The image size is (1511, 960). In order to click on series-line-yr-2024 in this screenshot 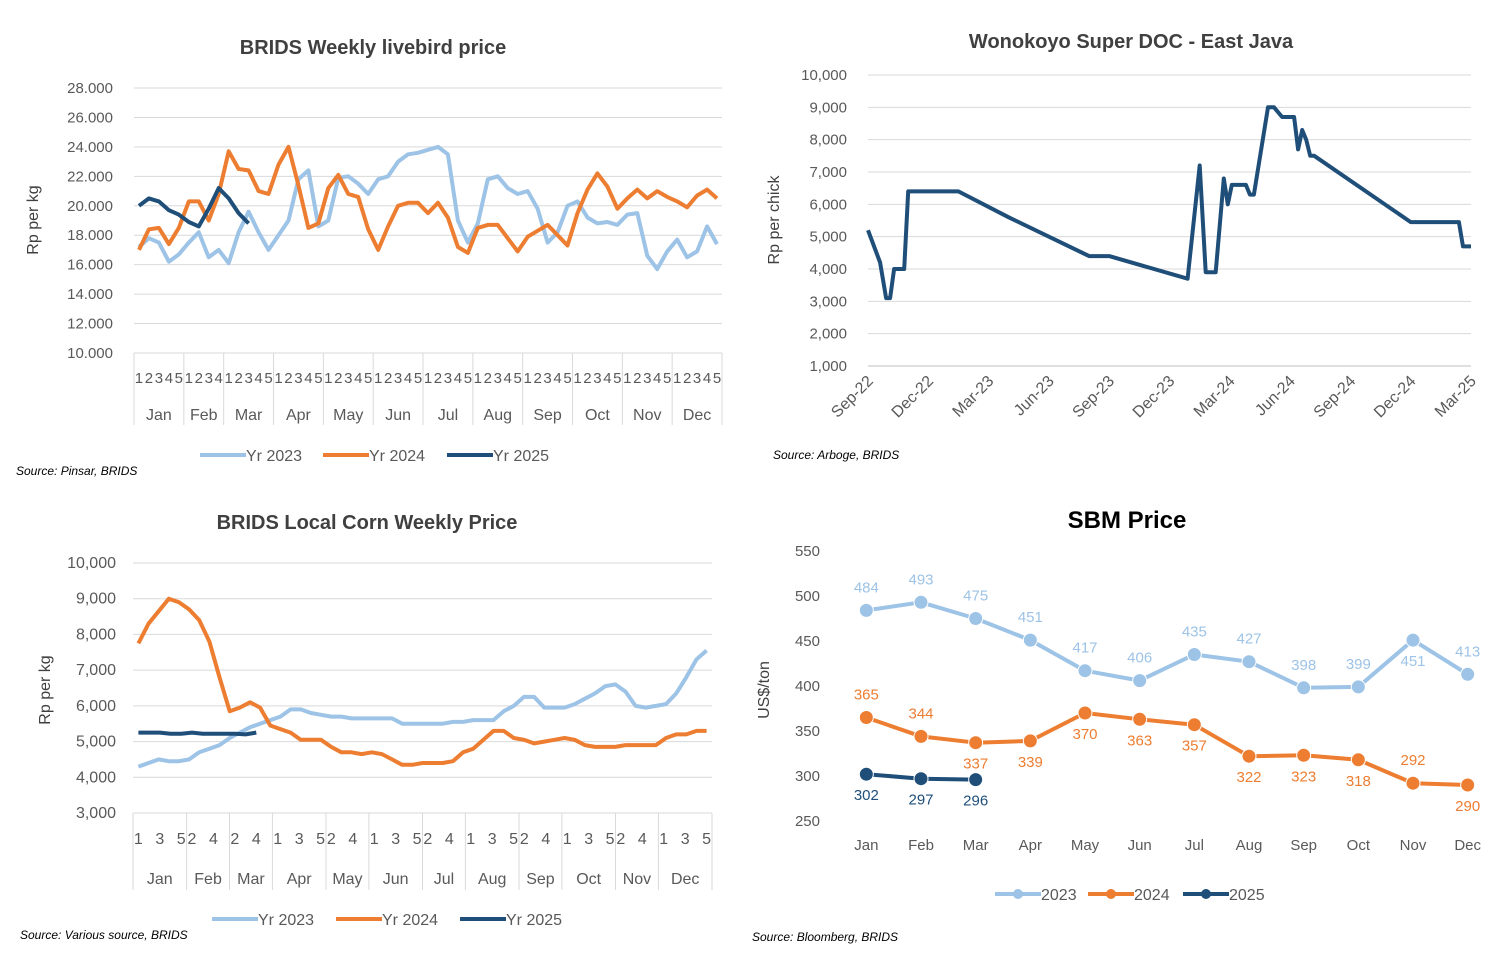, I will do `click(421, 681)`.